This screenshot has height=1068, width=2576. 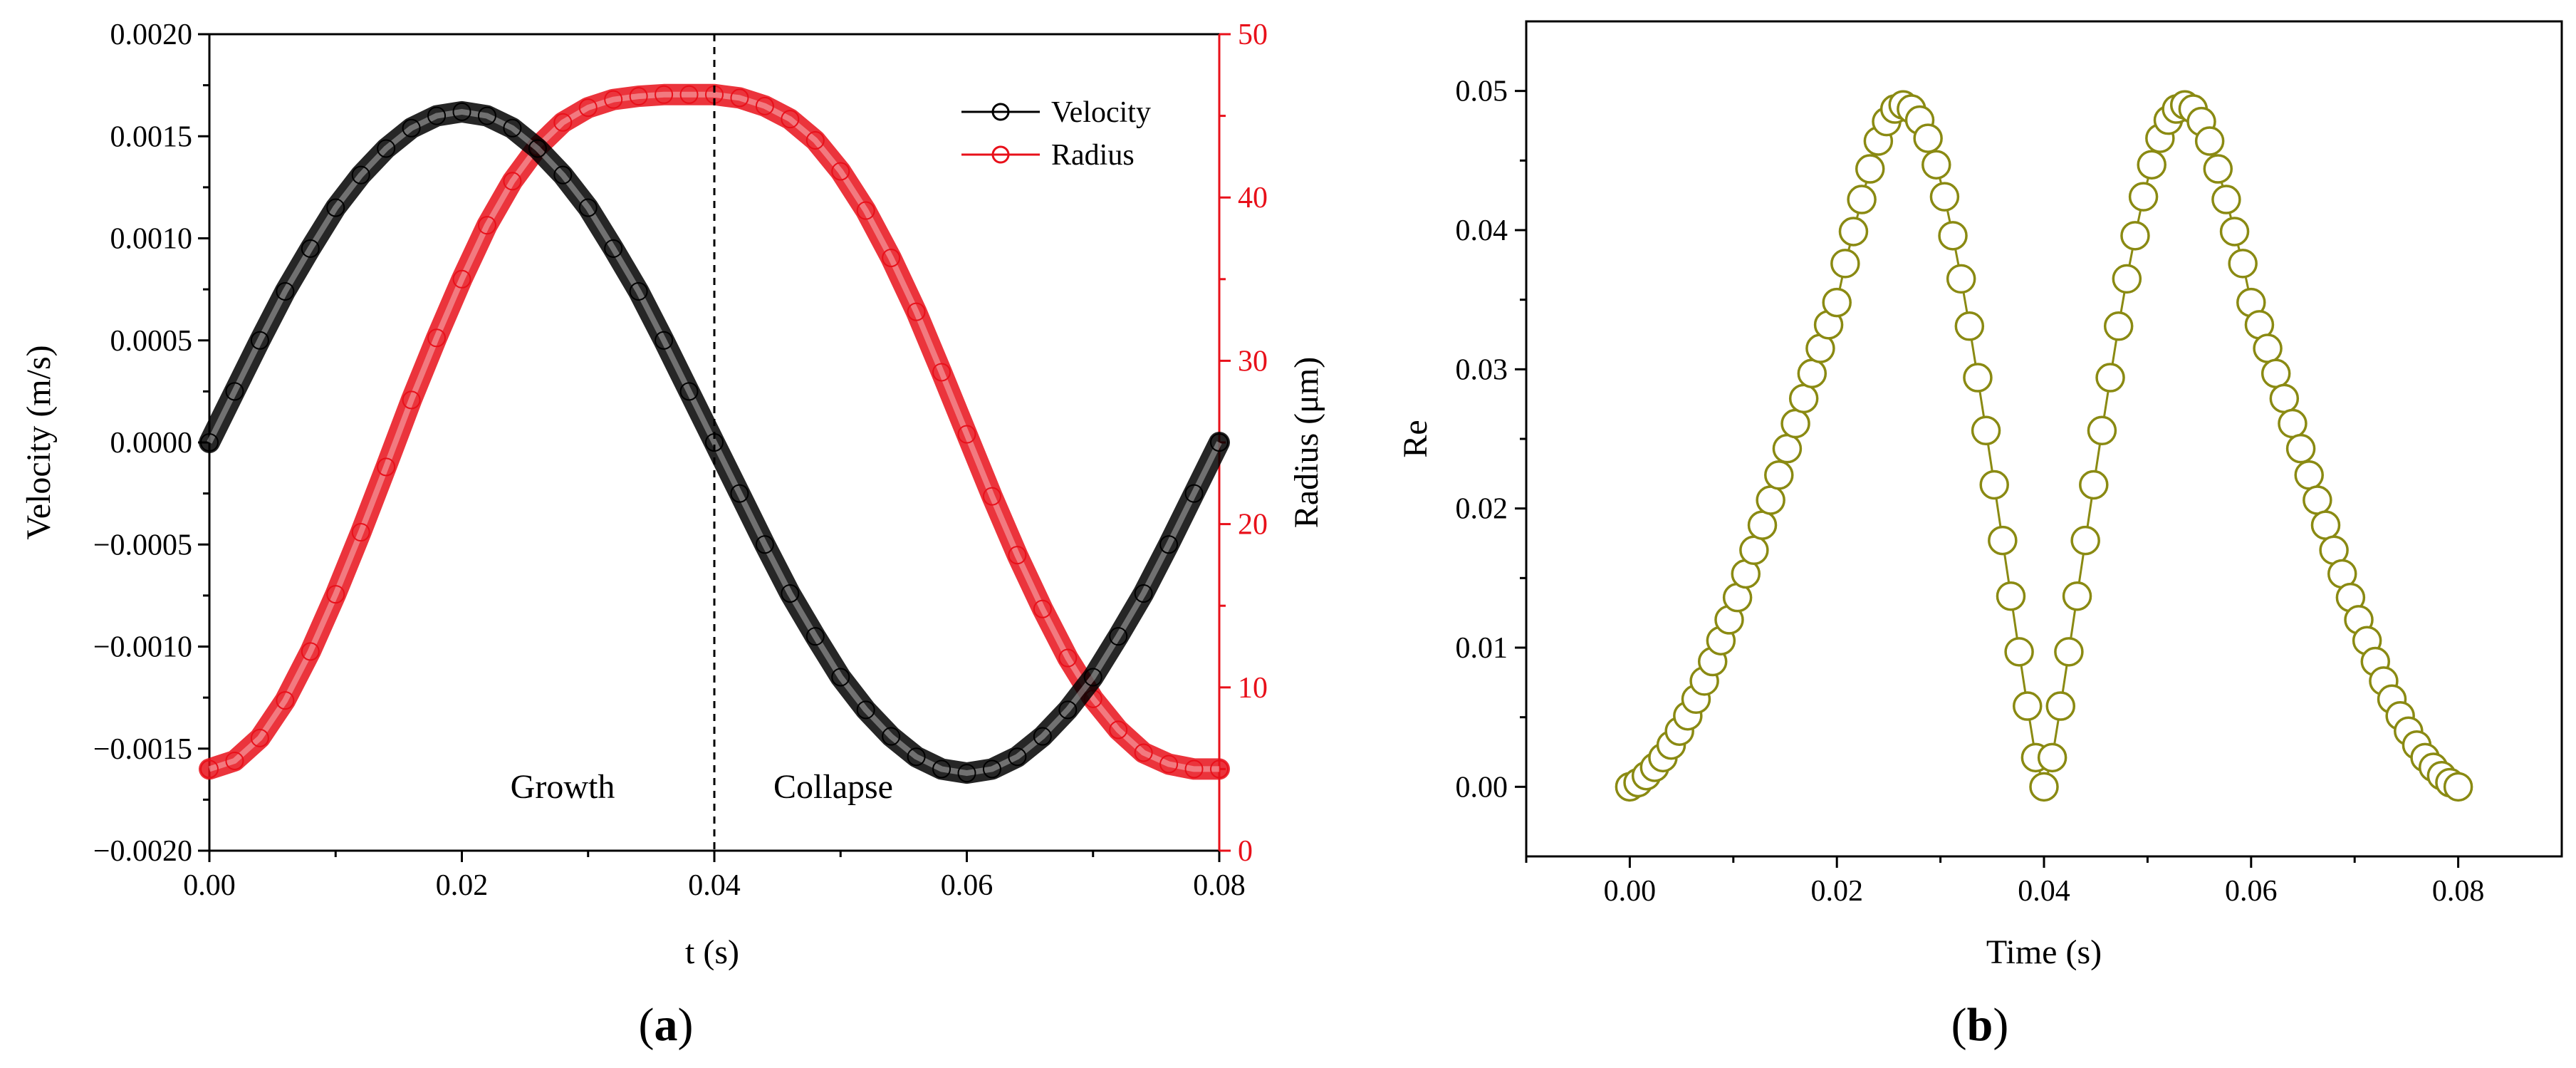 I want to click on chart-a-y2-tick-label: 20, so click(x=1253, y=525).